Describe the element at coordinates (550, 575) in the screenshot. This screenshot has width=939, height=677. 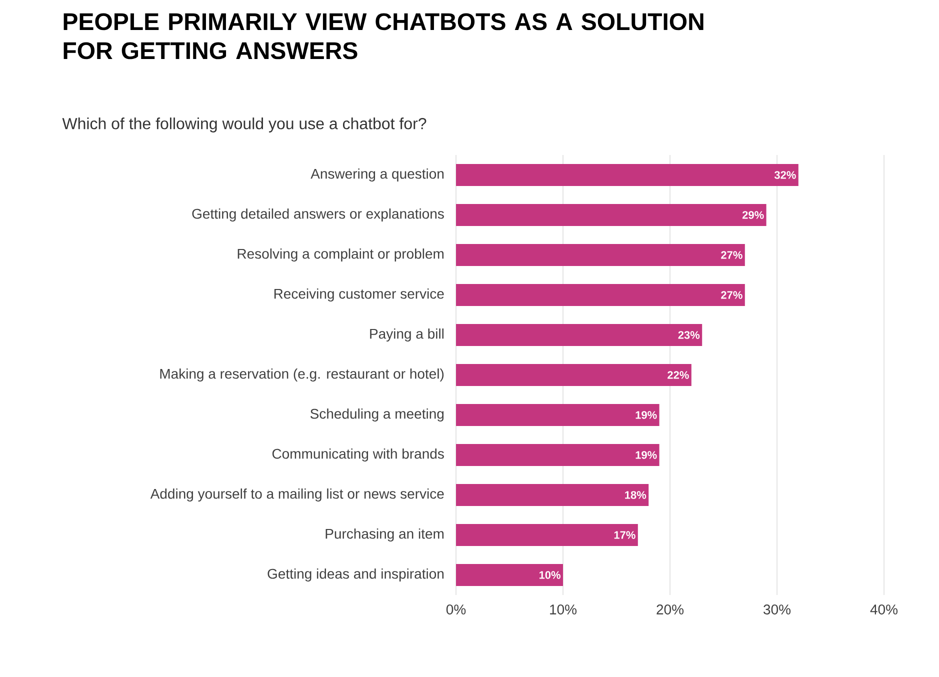
I see `data-label: 10%` at that location.